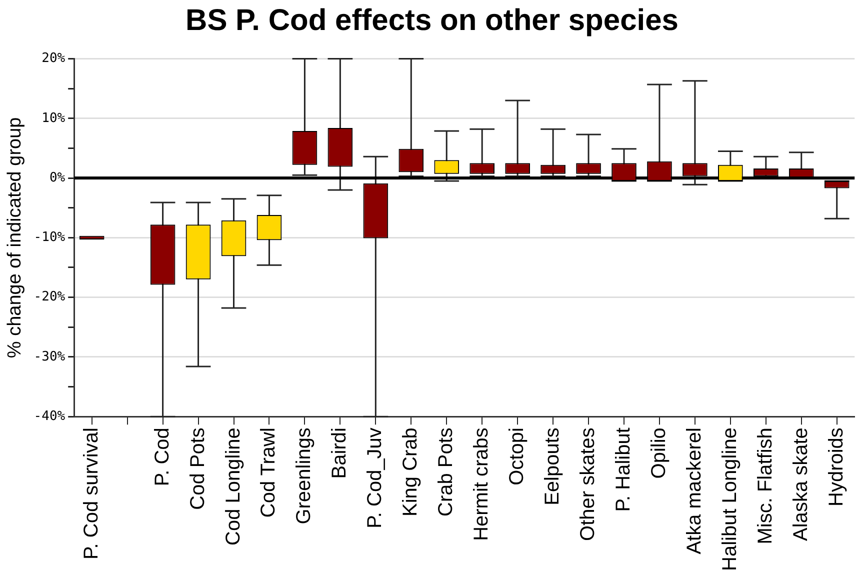  What do you see at coordinates (836, 467) in the screenshot?
I see `x-tick-label: Hydroids` at bounding box center [836, 467].